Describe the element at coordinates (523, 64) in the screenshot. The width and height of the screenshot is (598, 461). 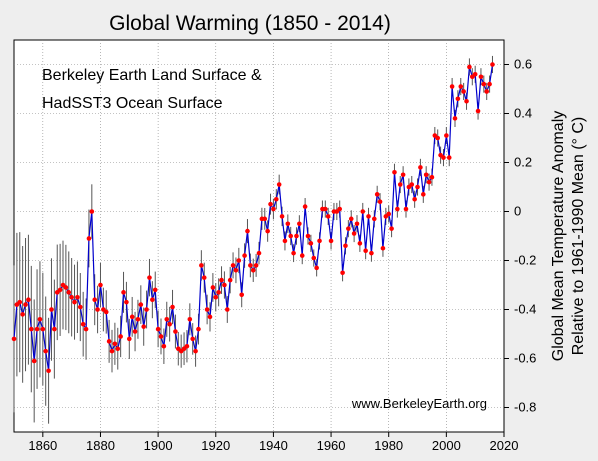
I see `y-tick-label: 0.6` at that location.